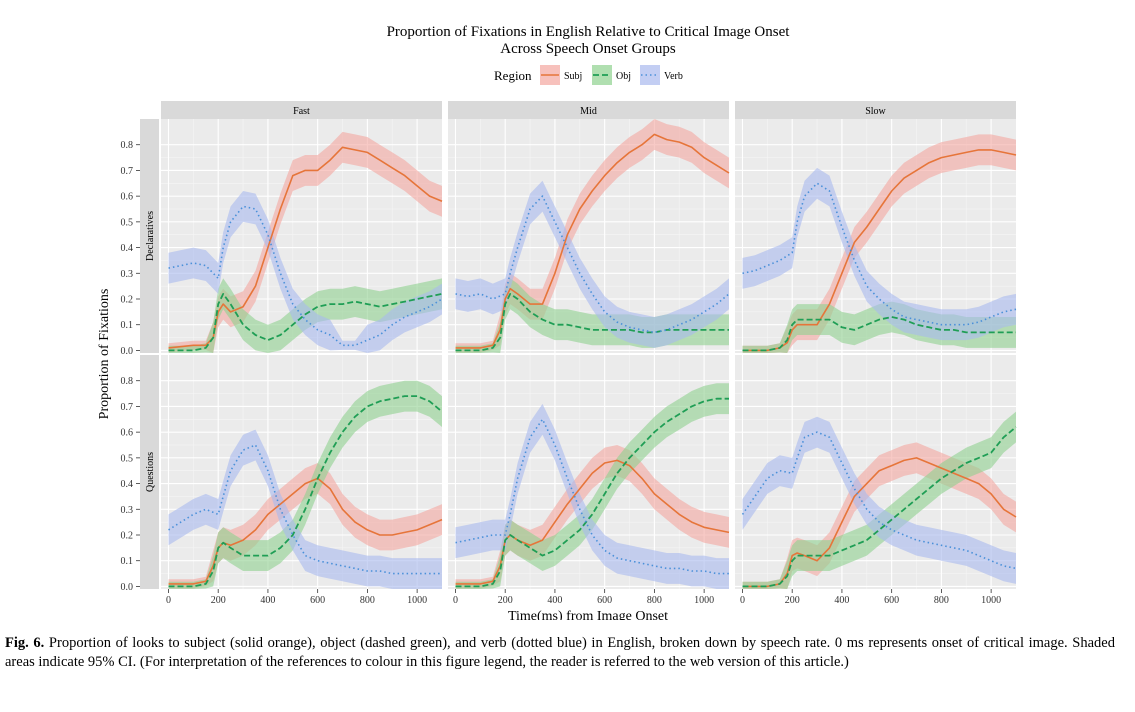  I want to click on column-label-mid: Mid, so click(588, 111).